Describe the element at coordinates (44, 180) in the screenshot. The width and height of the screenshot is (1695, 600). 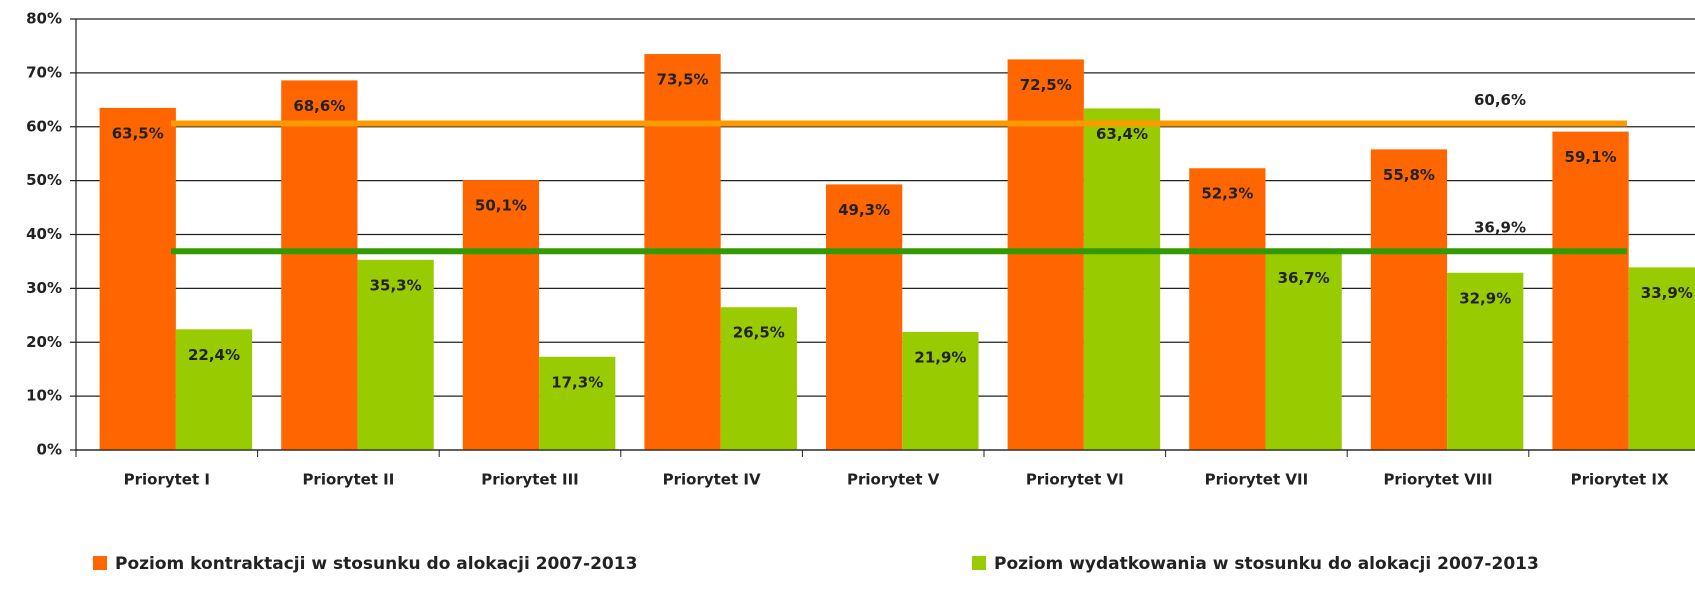
I see `y-tick-label: 50%` at that location.